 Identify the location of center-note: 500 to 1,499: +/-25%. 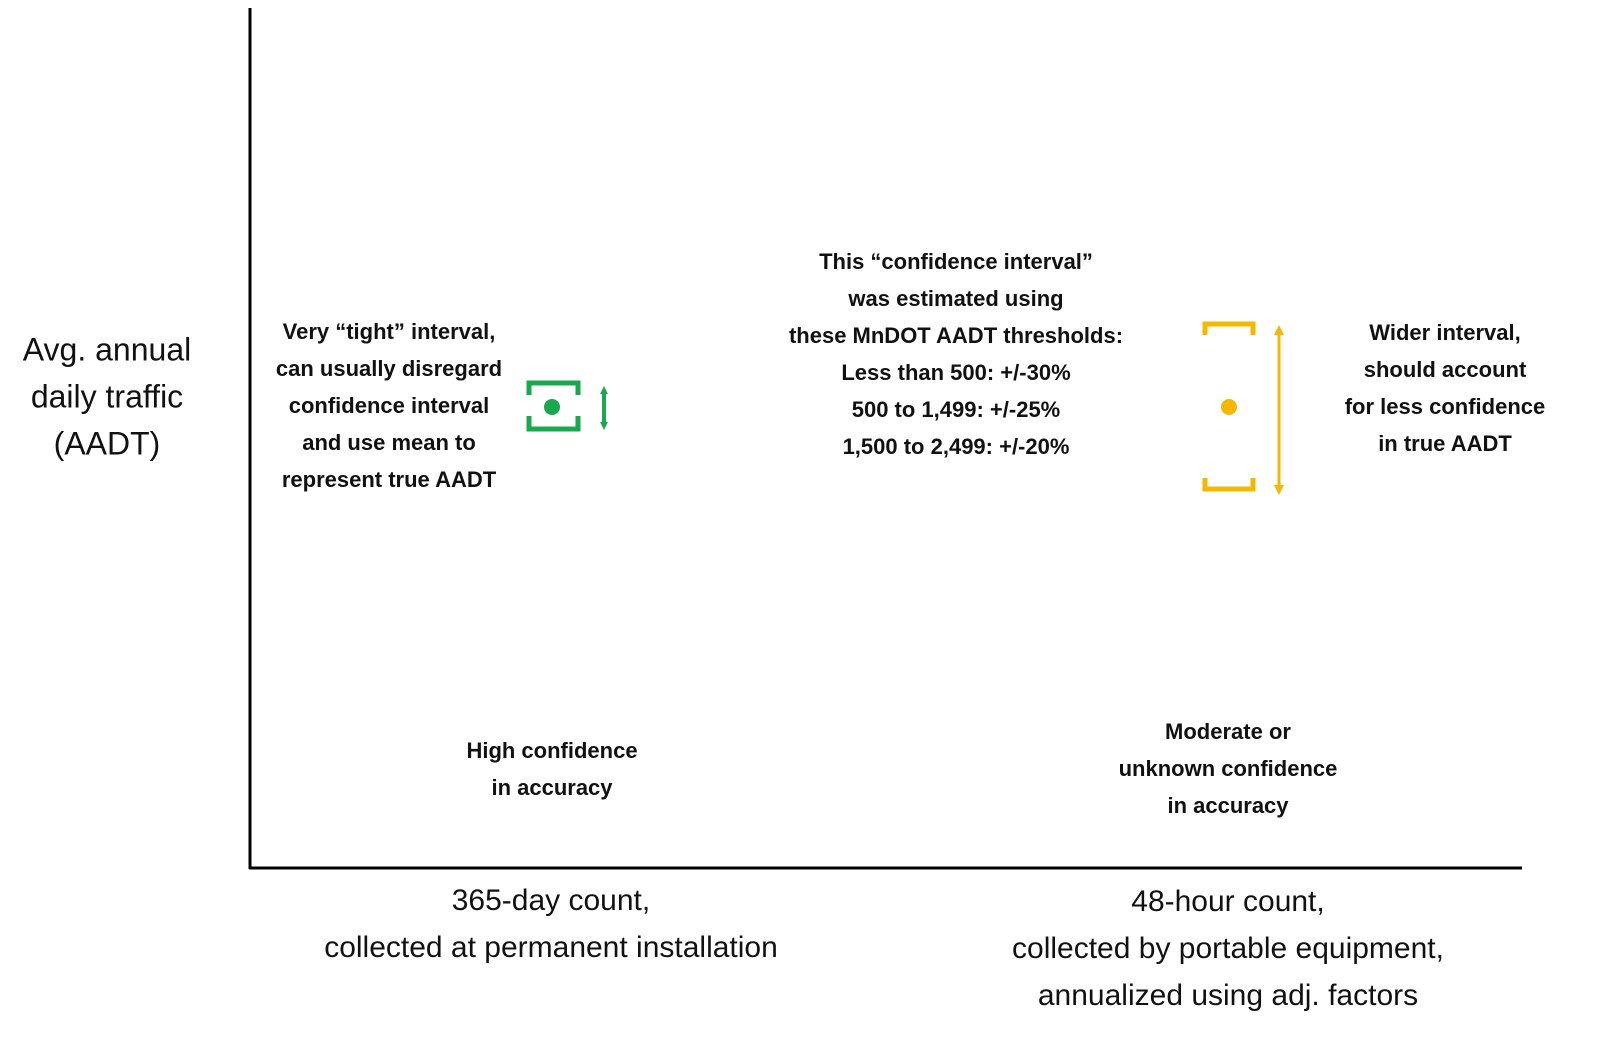
(956, 409).